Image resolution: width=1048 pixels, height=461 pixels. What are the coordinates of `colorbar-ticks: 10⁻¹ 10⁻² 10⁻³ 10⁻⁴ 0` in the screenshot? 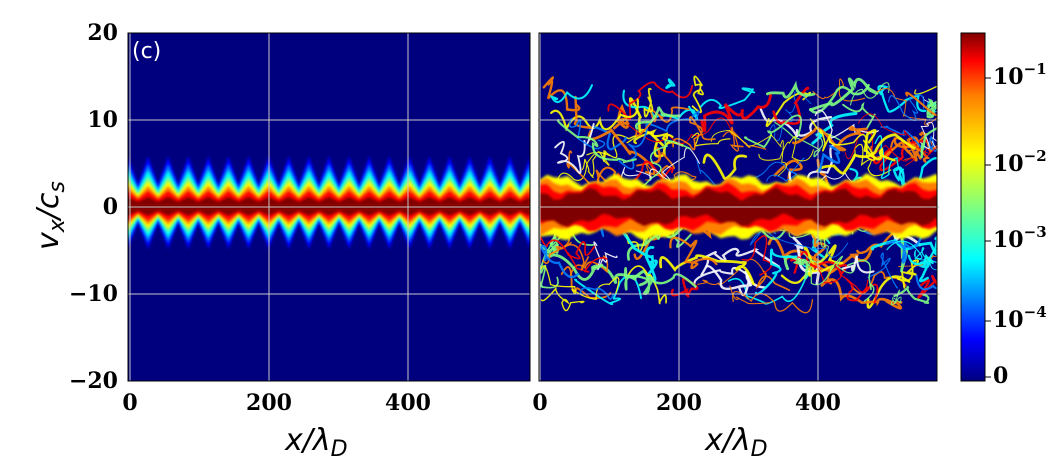 It's located at (1016, 224).